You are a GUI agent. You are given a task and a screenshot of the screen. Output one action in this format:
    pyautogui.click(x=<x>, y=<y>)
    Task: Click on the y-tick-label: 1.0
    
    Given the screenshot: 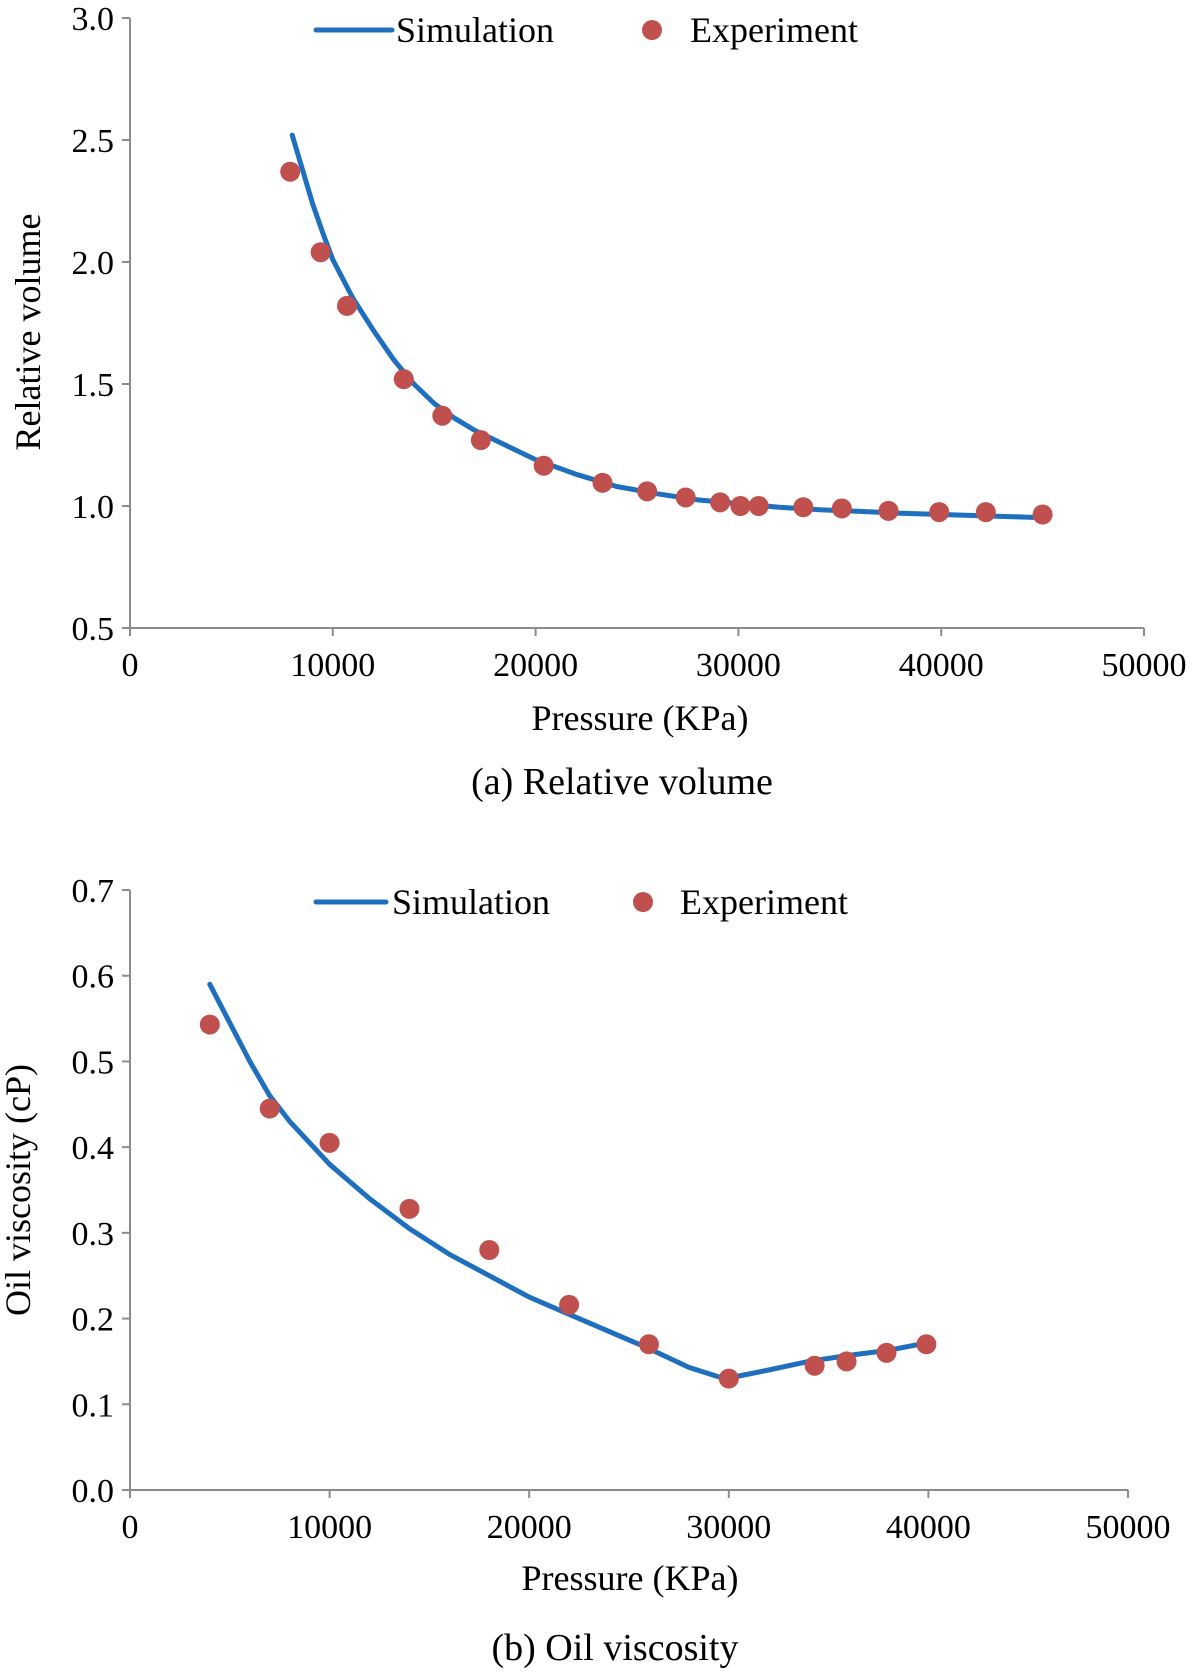 What is the action you would take?
    pyautogui.click(x=93, y=507)
    